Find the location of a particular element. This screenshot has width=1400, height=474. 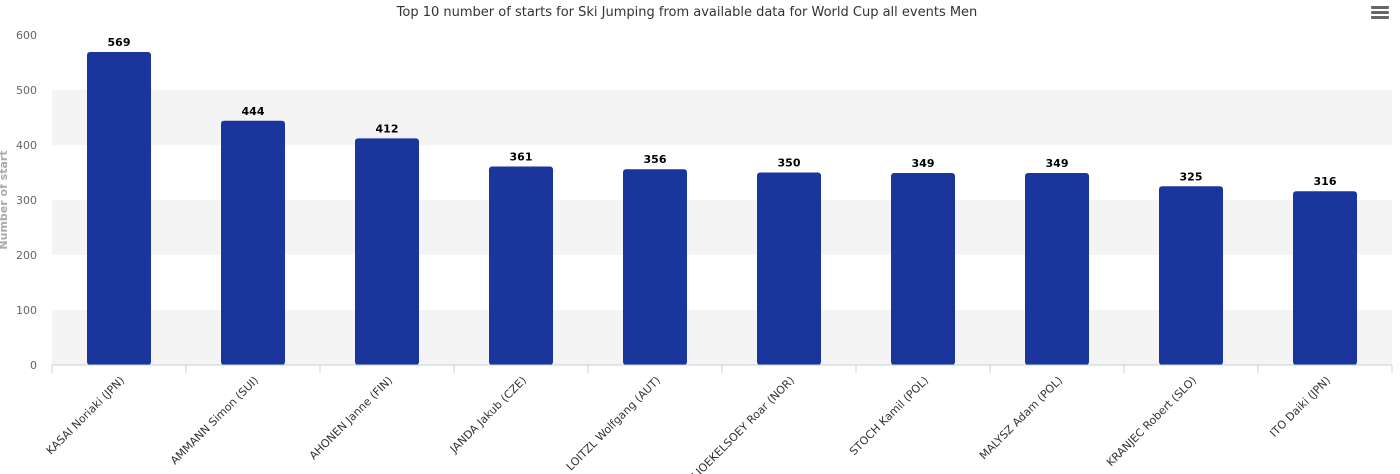

data-label: 350 is located at coordinates (789, 163).